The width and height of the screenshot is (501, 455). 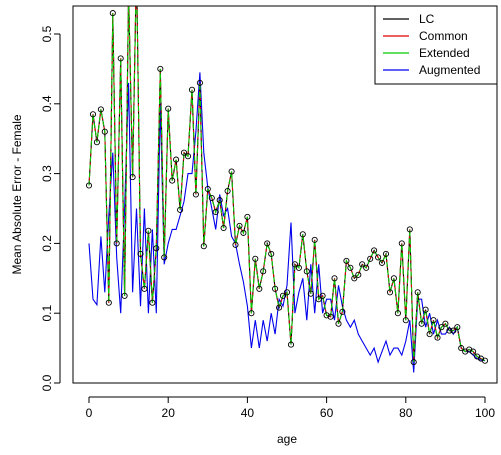 I want to click on x-tick-label: 100, so click(x=485, y=413).